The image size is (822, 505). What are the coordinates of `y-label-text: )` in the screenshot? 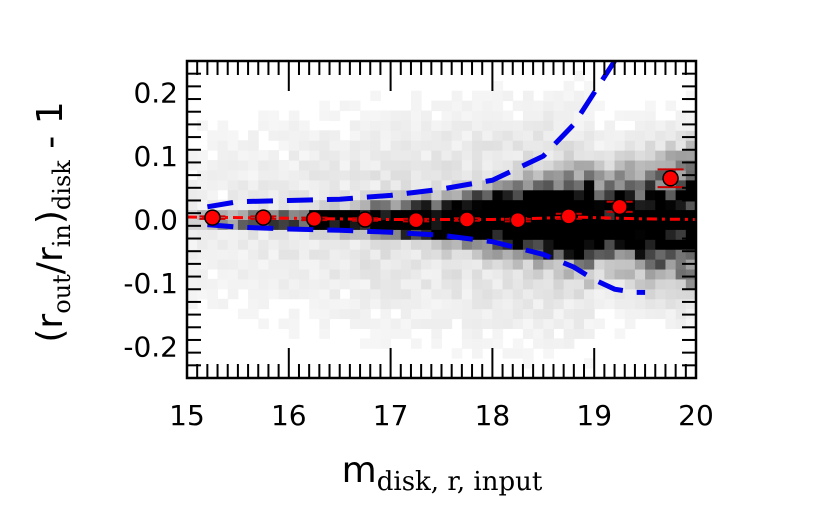 It's located at (50, 217).